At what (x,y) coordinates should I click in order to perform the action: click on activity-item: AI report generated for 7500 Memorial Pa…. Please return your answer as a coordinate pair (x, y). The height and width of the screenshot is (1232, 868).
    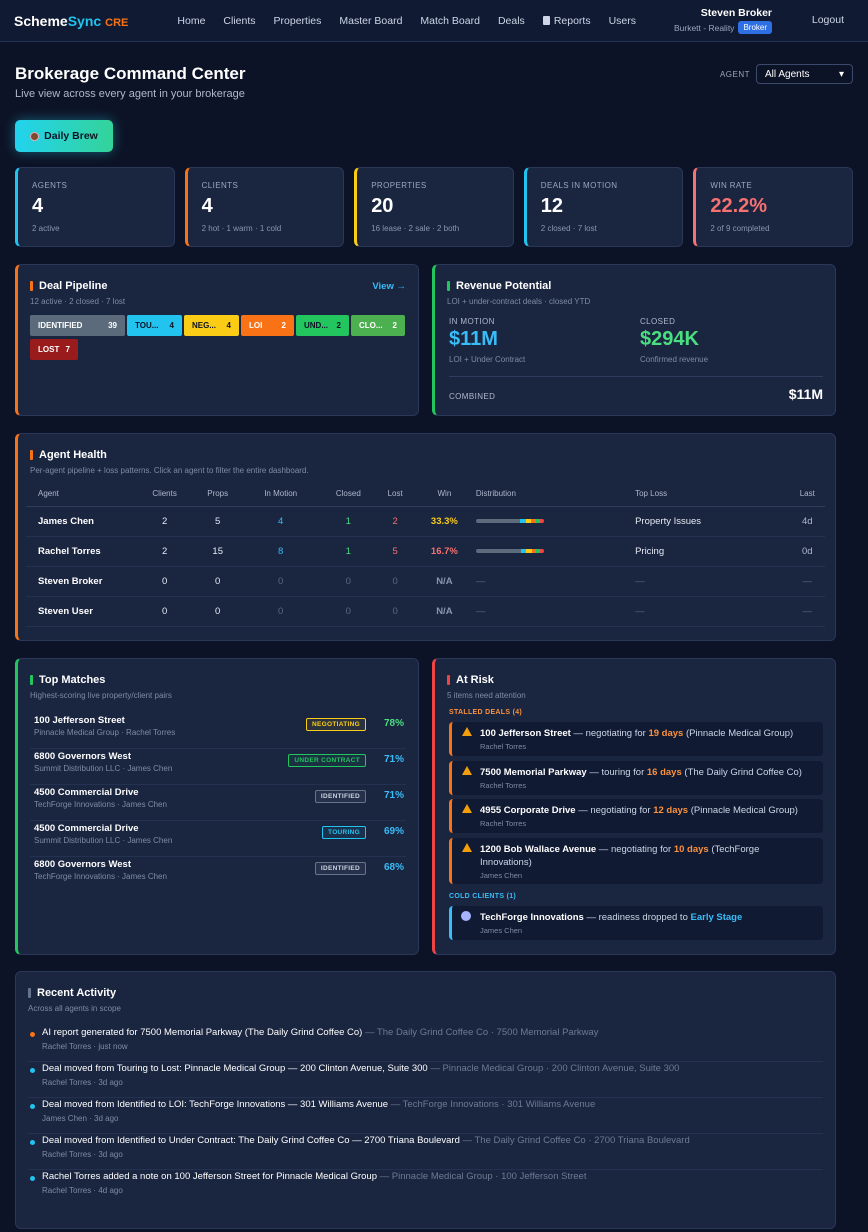
    Looking at the image, I should click on (425, 1044).